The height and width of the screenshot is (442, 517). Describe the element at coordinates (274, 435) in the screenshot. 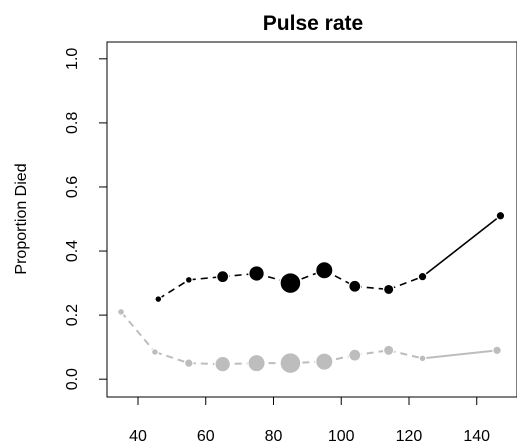

I see `x-tick-label: 80` at that location.